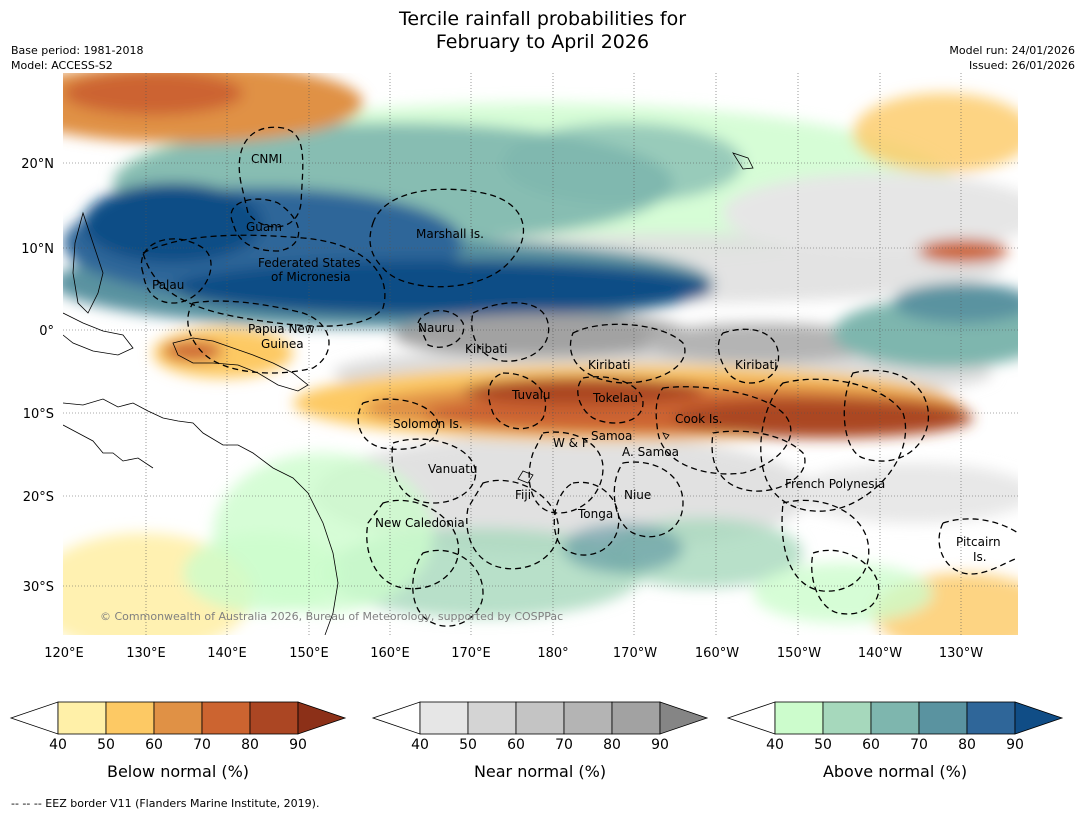  What do you see at coordinates (168, 285) in the screenshot?
I see `label-palau: Palau` at bounding box center [168, 285].